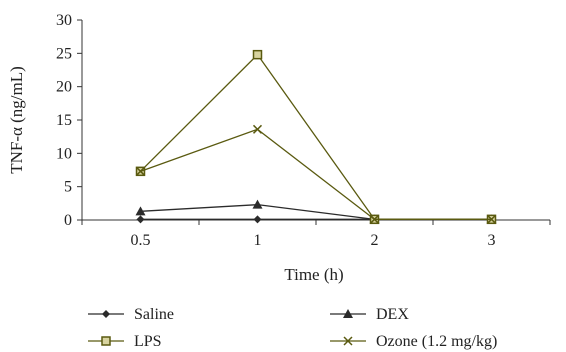  What do you see at coordinates (141, 240) in the screenshot?
I see `x-tick-label: 0.5` at bounding box center [141, 240].